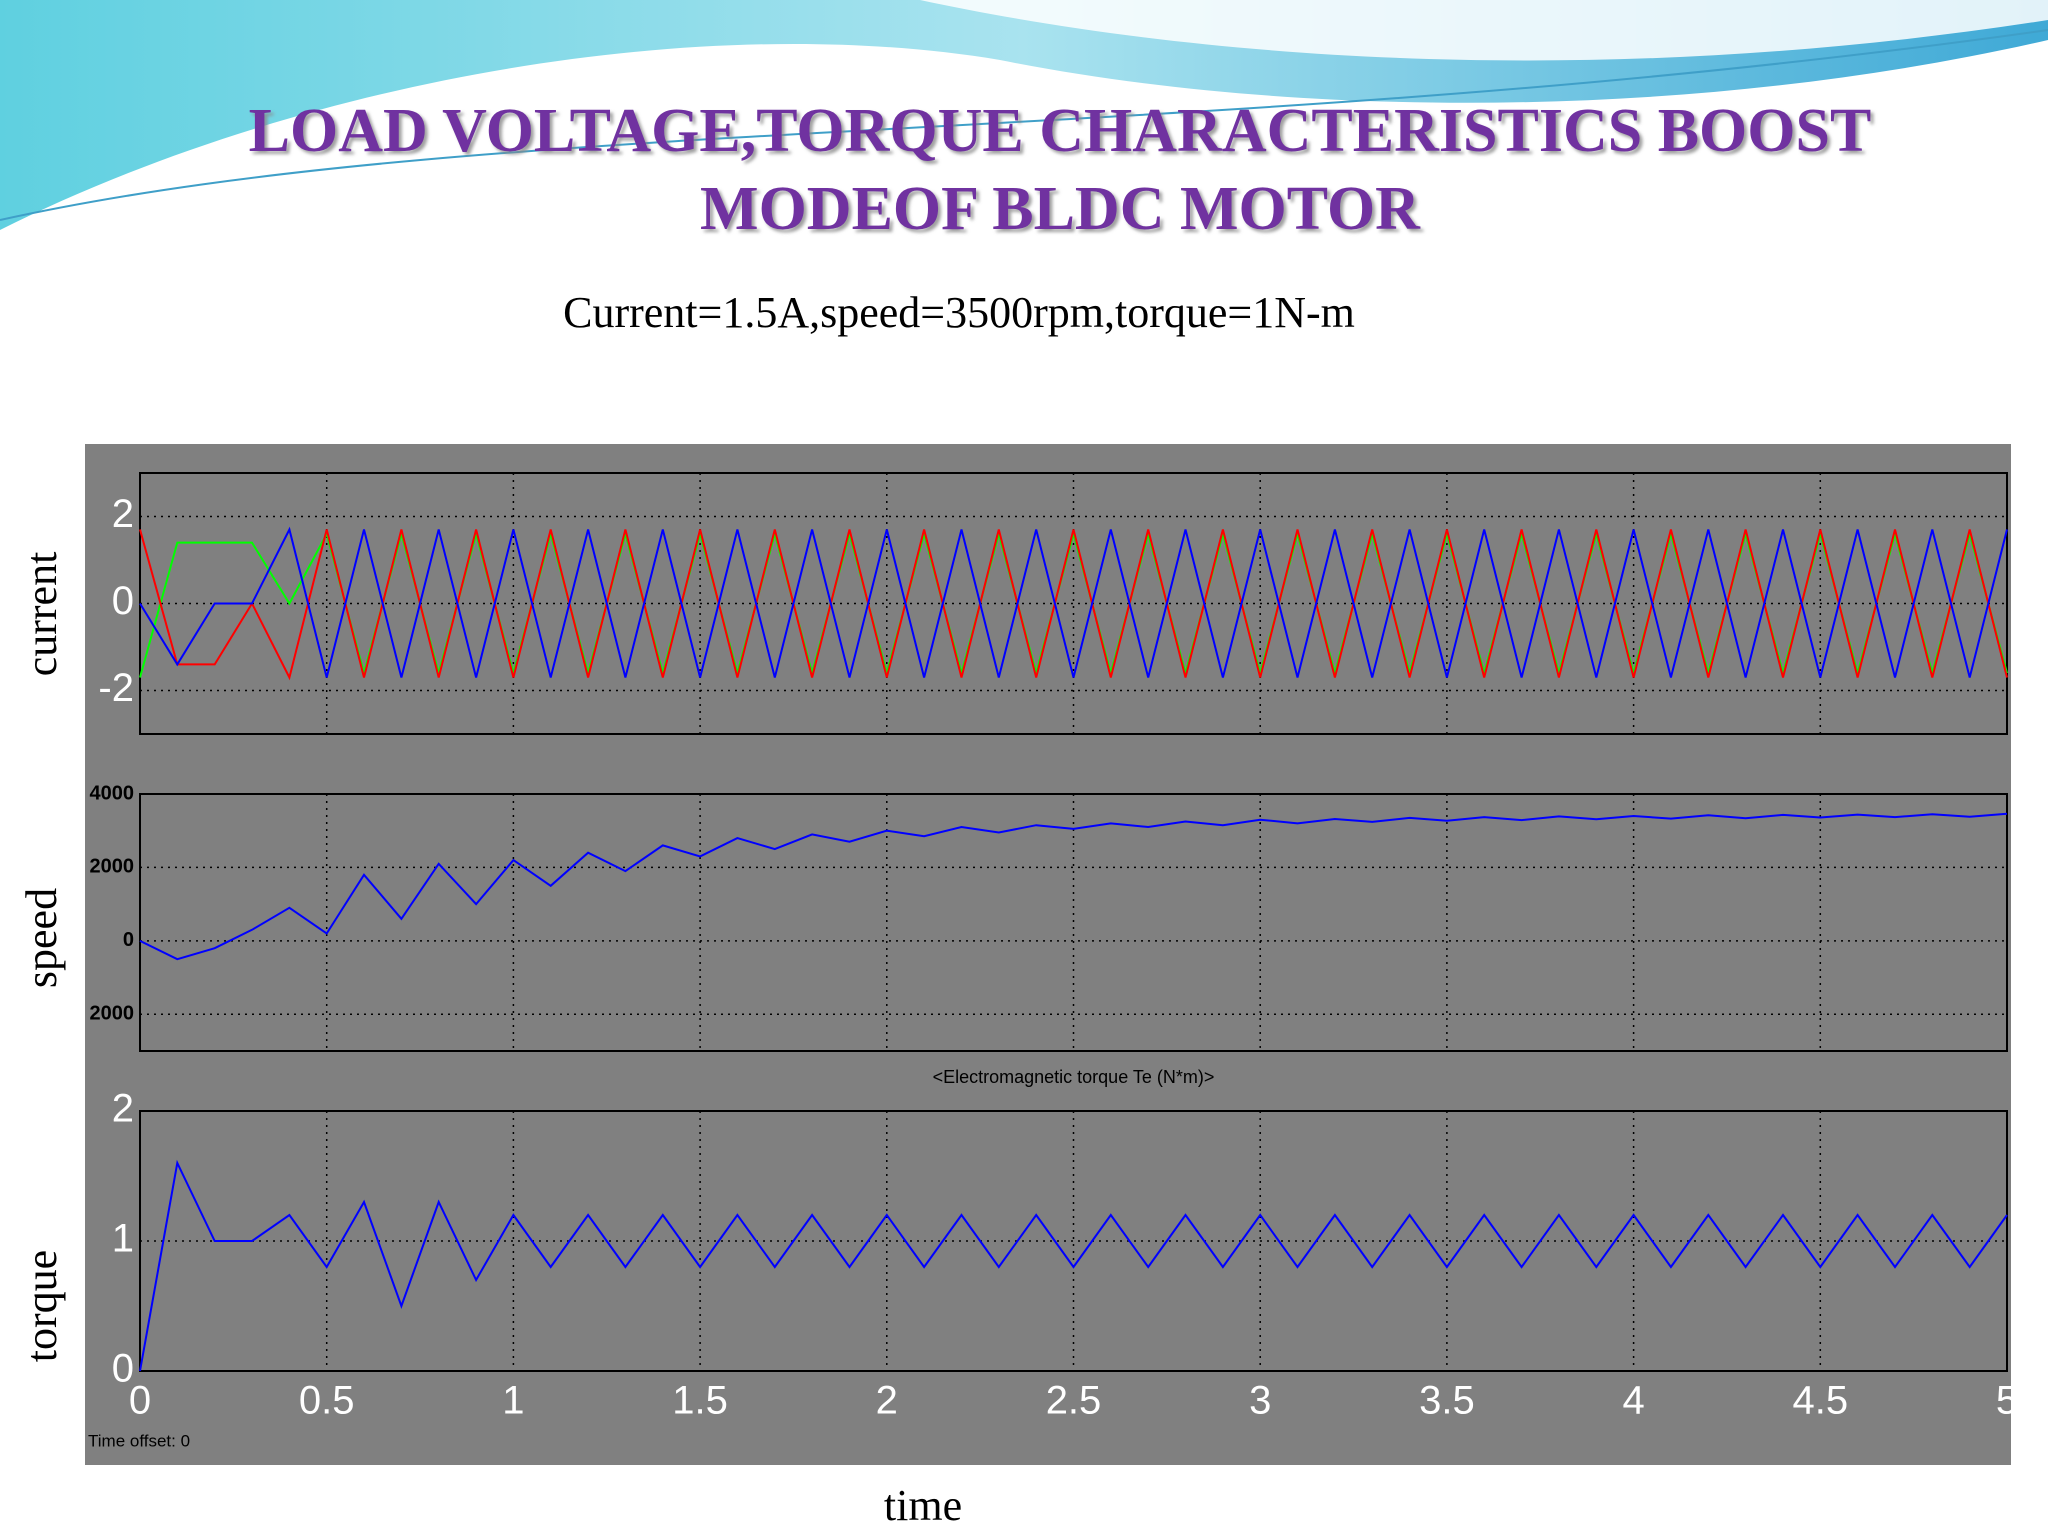 The width and height of the screenshot is (2048, 1536). What do you see at coordinates (700, 1401) in the screenshot?
I see `x-tick-label: 1.5` at bounding box center [700, 1401].